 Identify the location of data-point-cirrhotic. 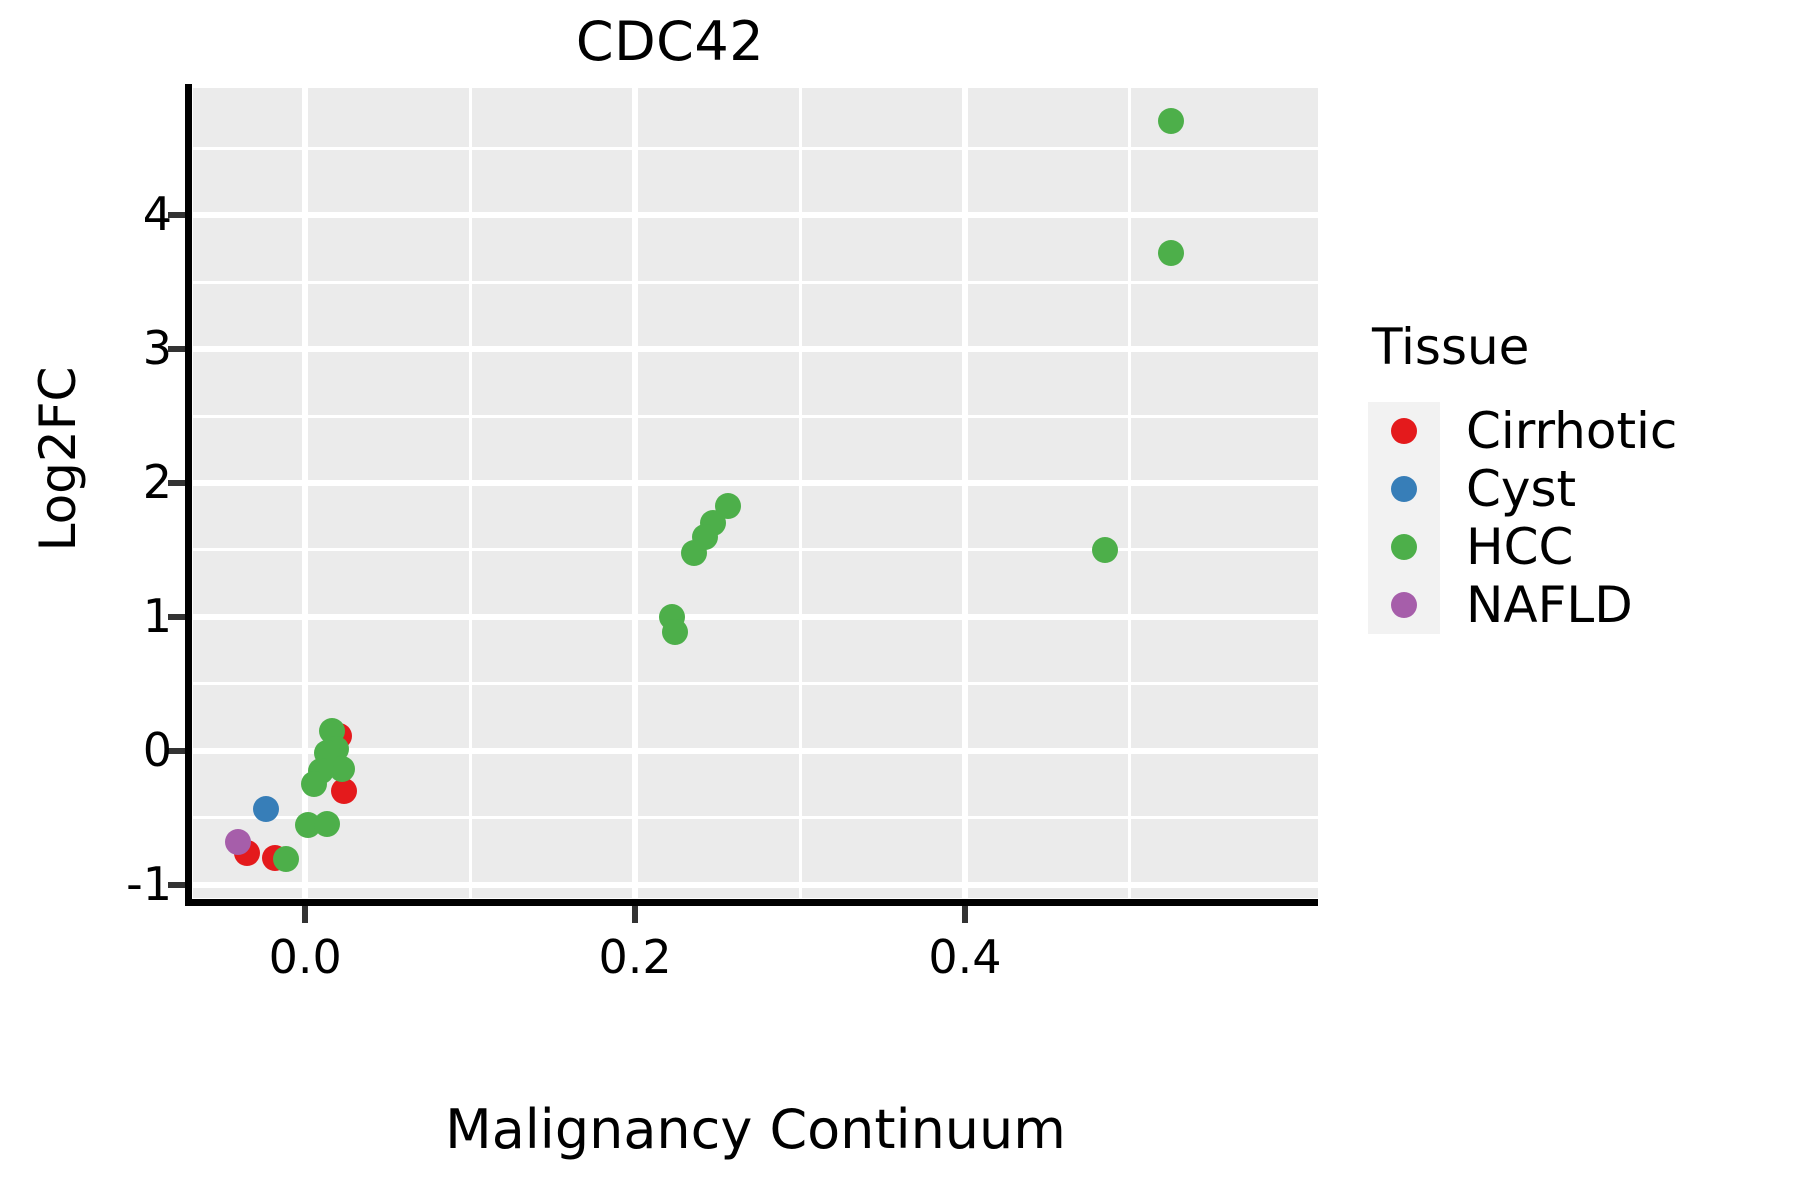
(343, 790).